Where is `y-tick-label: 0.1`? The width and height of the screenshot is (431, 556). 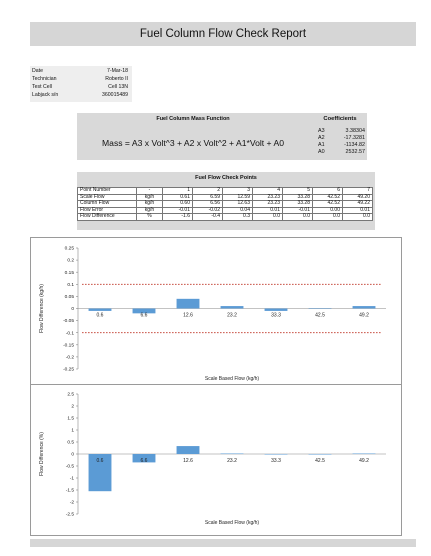 y-tick-label: 0.1 is located at coordinates (70, 285).